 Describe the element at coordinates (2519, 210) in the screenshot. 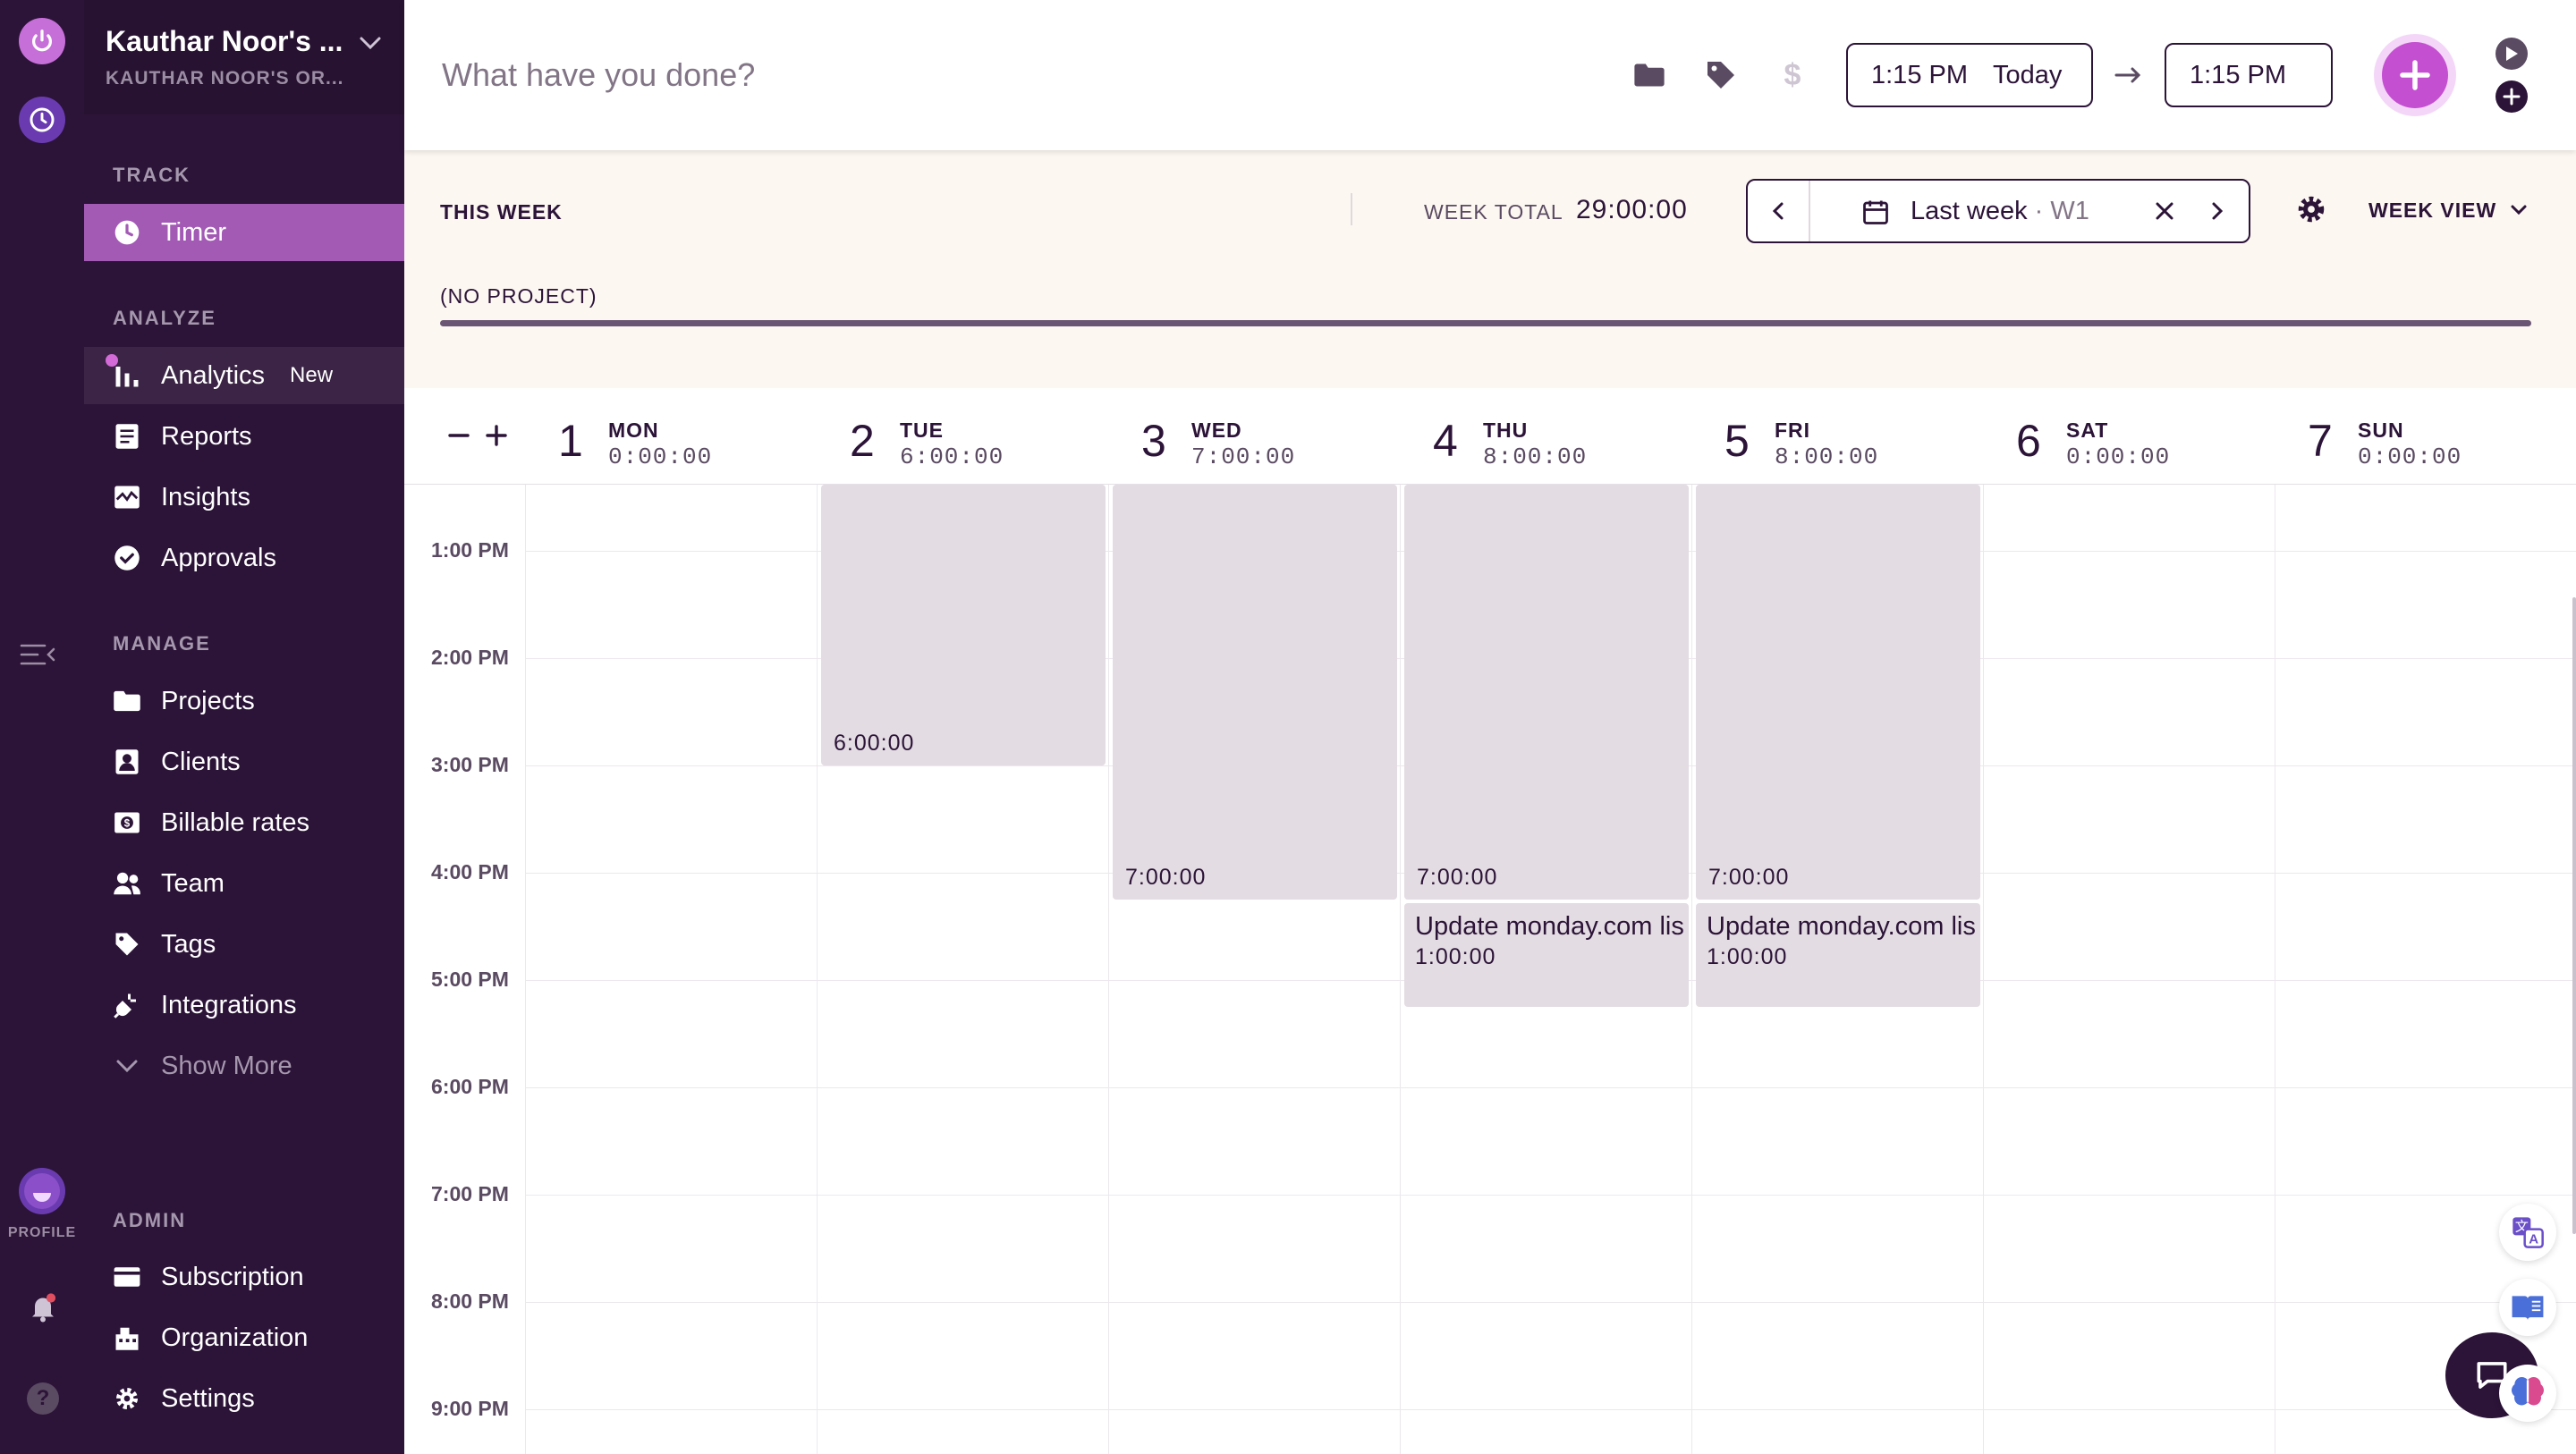

I see `chevron-down-icon` at that location.